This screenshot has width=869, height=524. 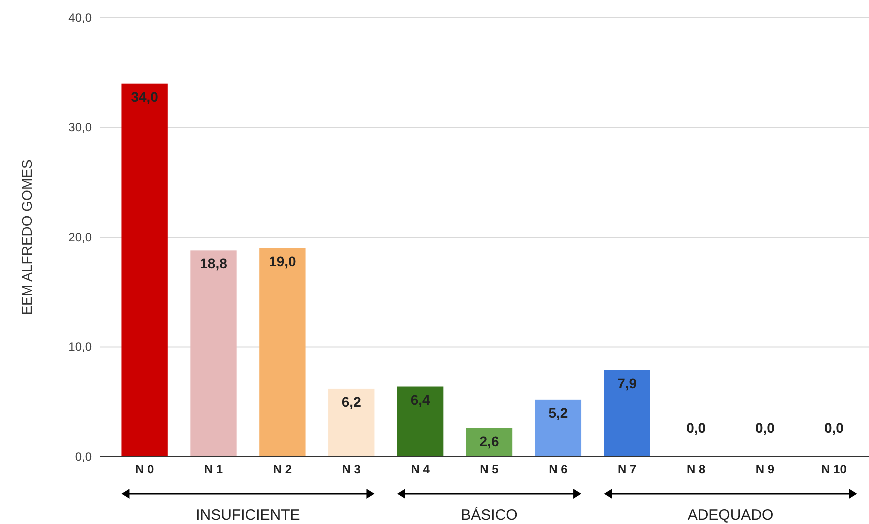 I want to click on text: BÁSICO, so click(x=489, y=515).